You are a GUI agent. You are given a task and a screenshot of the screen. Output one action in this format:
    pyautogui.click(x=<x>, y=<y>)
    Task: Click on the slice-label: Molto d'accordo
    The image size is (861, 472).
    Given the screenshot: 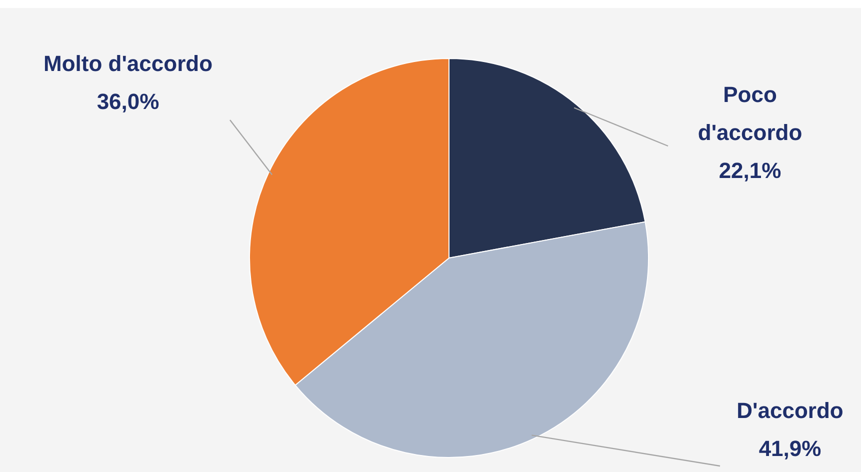 What is the action you would take?
    pyautogui.click(x=128, y=63)
    